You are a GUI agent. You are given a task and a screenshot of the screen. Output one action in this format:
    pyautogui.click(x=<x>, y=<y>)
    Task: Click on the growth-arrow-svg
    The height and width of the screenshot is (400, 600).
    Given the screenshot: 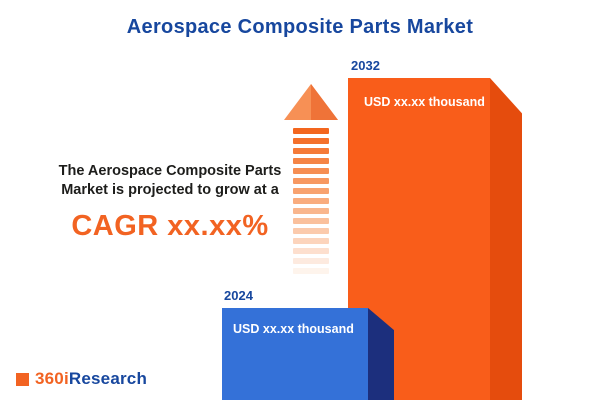 What is the action you would take?
    pyautogui.click(x=311, y=179)
    